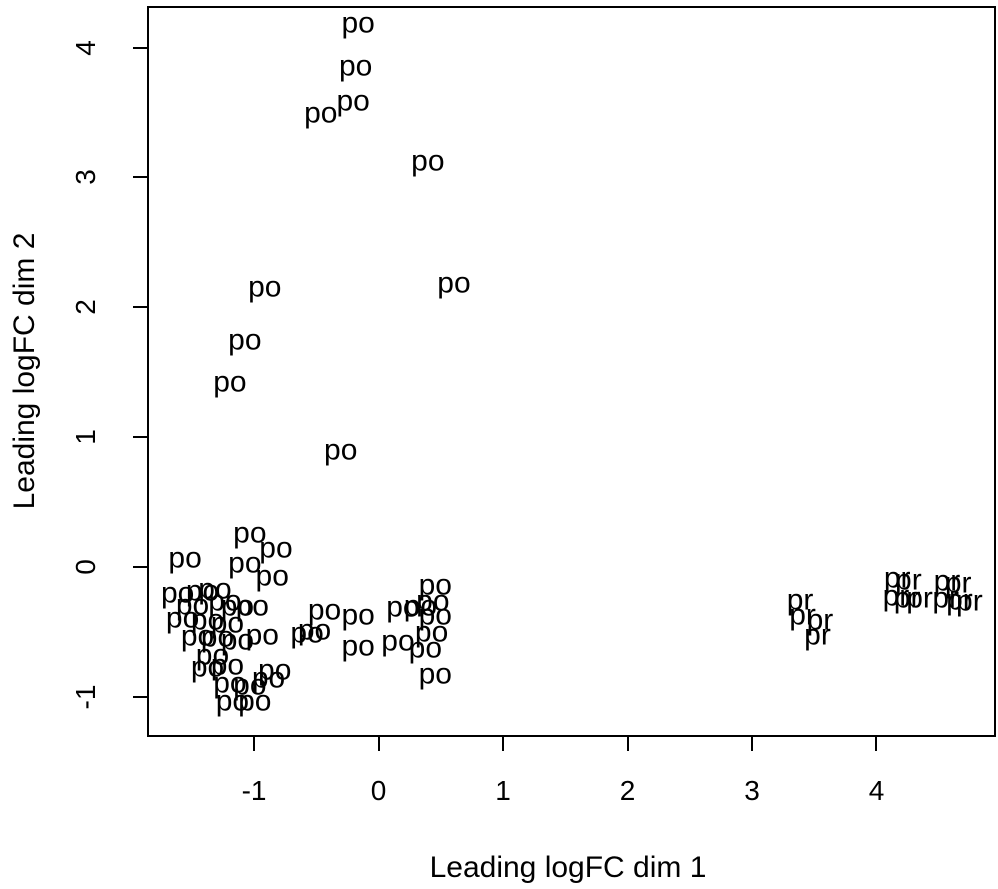 The image size is (998, 889). Describe the element at coordinates (85, 47) in the screenshot. I see `y-axis-tick-label: 4` at that location.